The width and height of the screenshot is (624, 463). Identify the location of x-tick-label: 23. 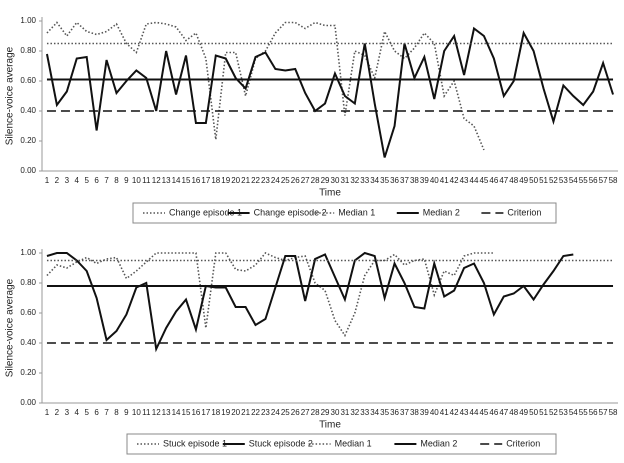
(265, 412).